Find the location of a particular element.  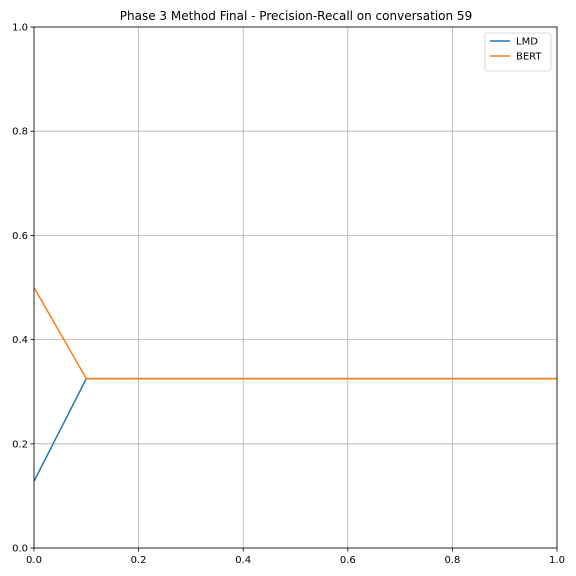

x-tick-label: 0.4 is located at coordinates (243, 560).